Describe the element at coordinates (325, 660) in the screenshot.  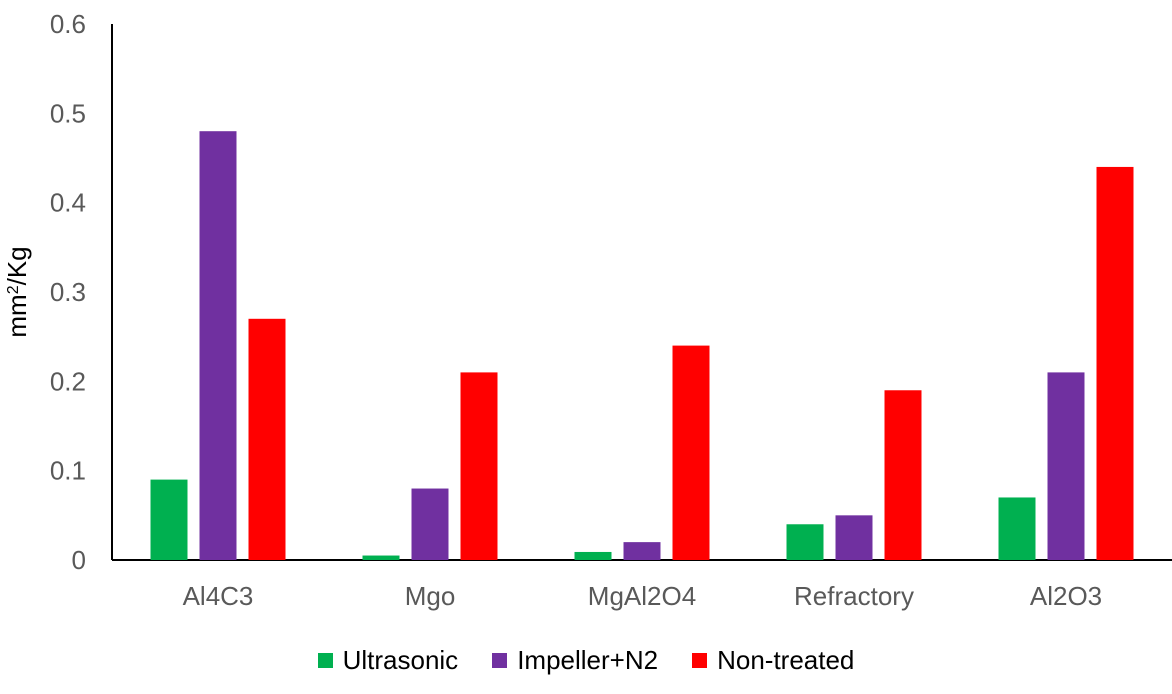
I see `legend-swatch-ultrasonic` at that location.